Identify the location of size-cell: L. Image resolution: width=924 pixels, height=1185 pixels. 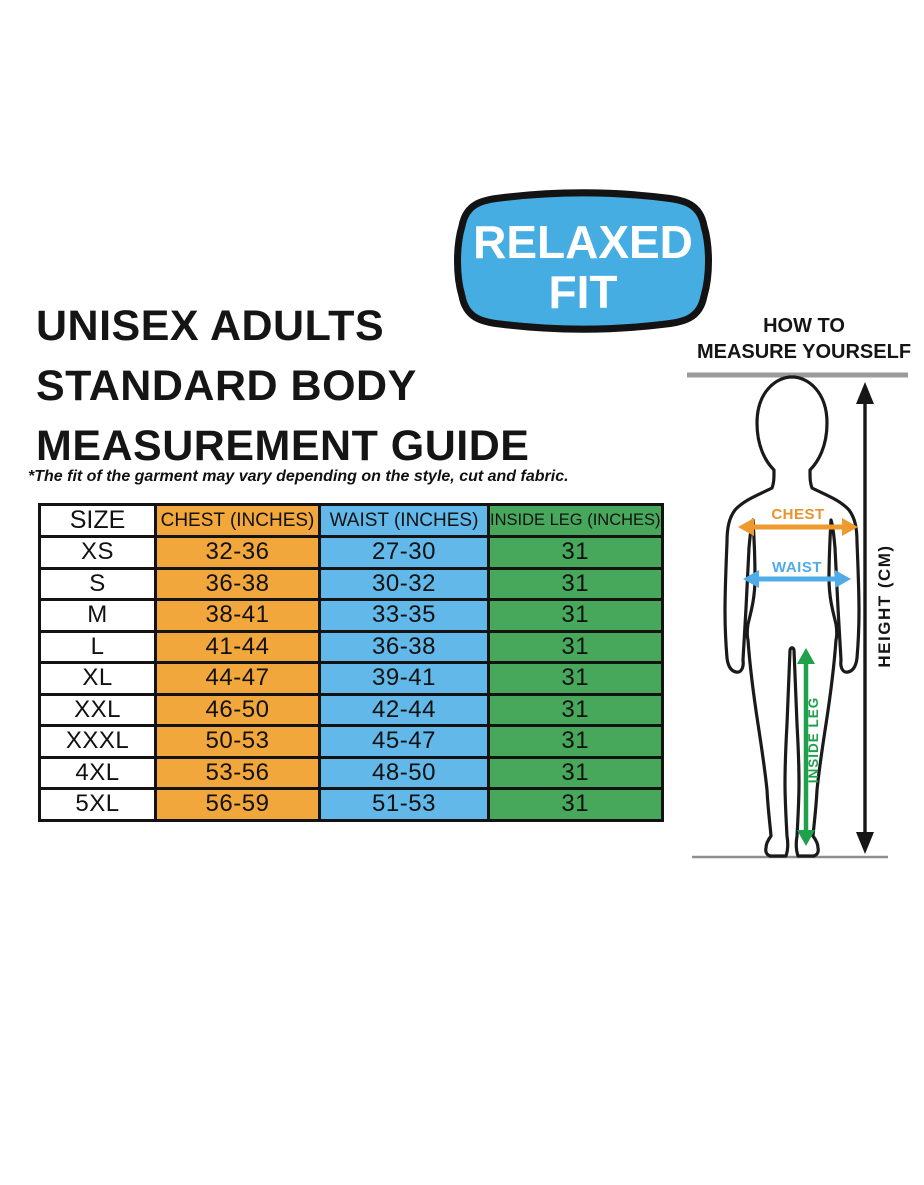
(97, 646).